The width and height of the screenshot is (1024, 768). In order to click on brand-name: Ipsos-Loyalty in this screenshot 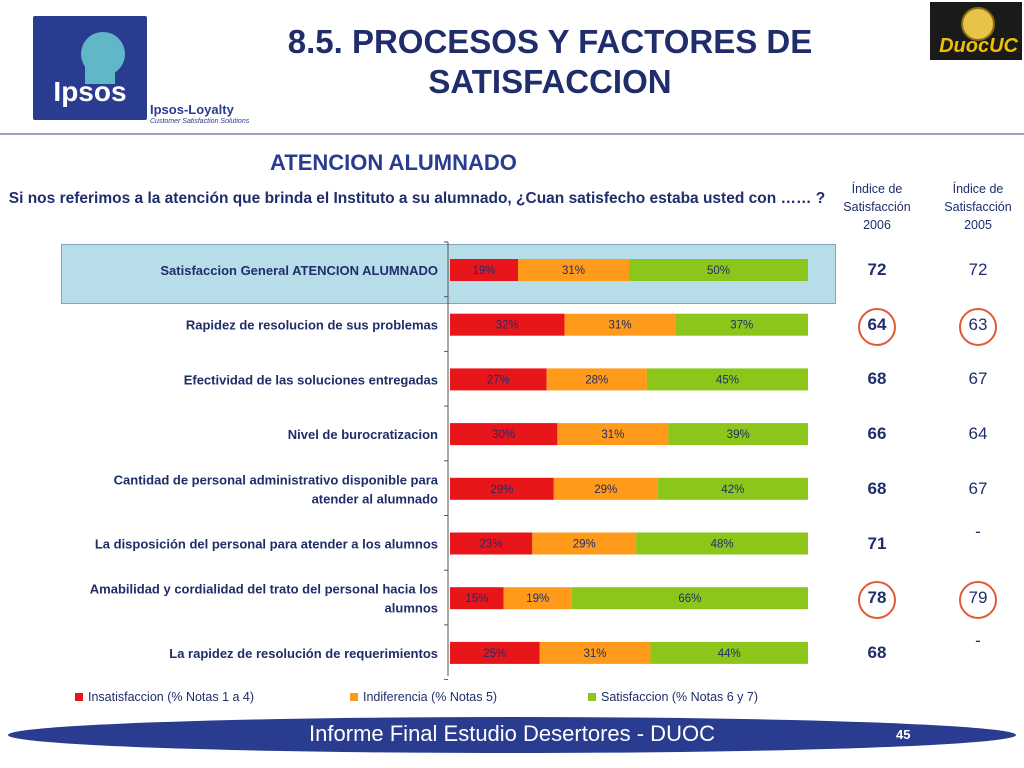, I will do `click(192, 109)`.